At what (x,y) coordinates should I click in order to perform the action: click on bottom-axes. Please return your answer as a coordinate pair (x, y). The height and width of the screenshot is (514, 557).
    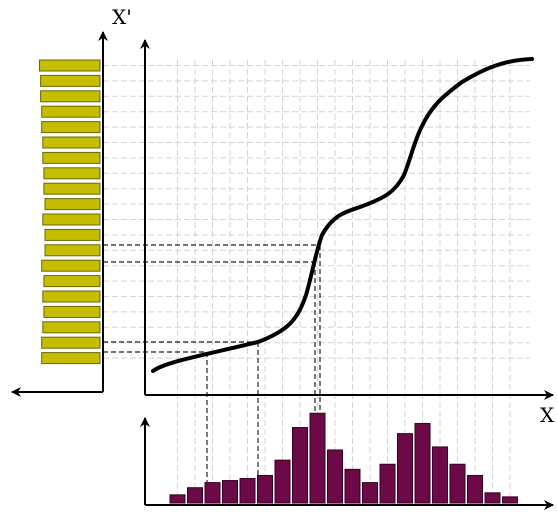
    Looking at the image, I should click on (347, 463).